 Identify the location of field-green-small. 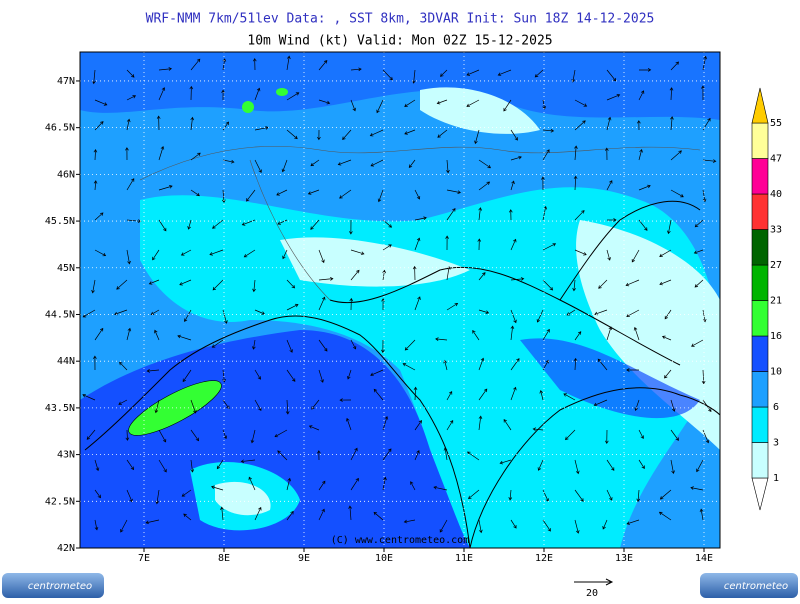
(248, 107).